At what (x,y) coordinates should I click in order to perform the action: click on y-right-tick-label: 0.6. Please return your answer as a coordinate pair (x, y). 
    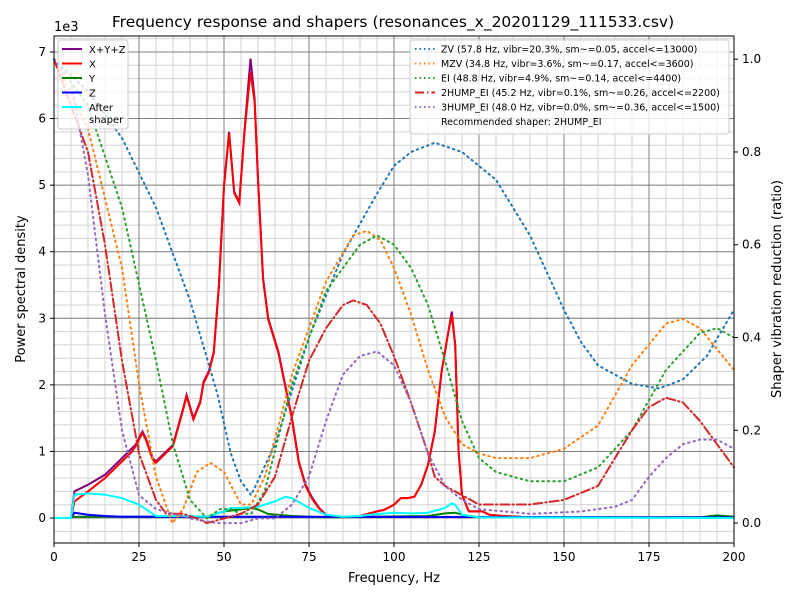
    Looking at the image, I should click on (751, 245).